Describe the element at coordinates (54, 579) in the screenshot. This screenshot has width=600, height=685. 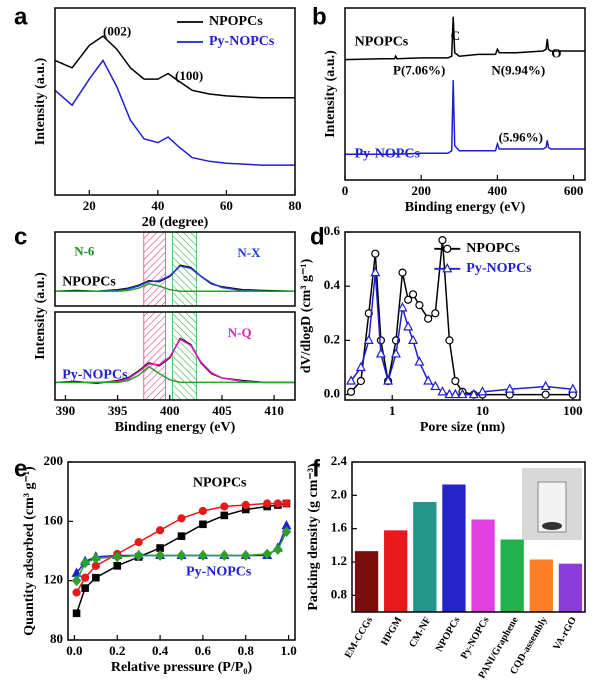
I see `y-tick-label: 120` at that location.